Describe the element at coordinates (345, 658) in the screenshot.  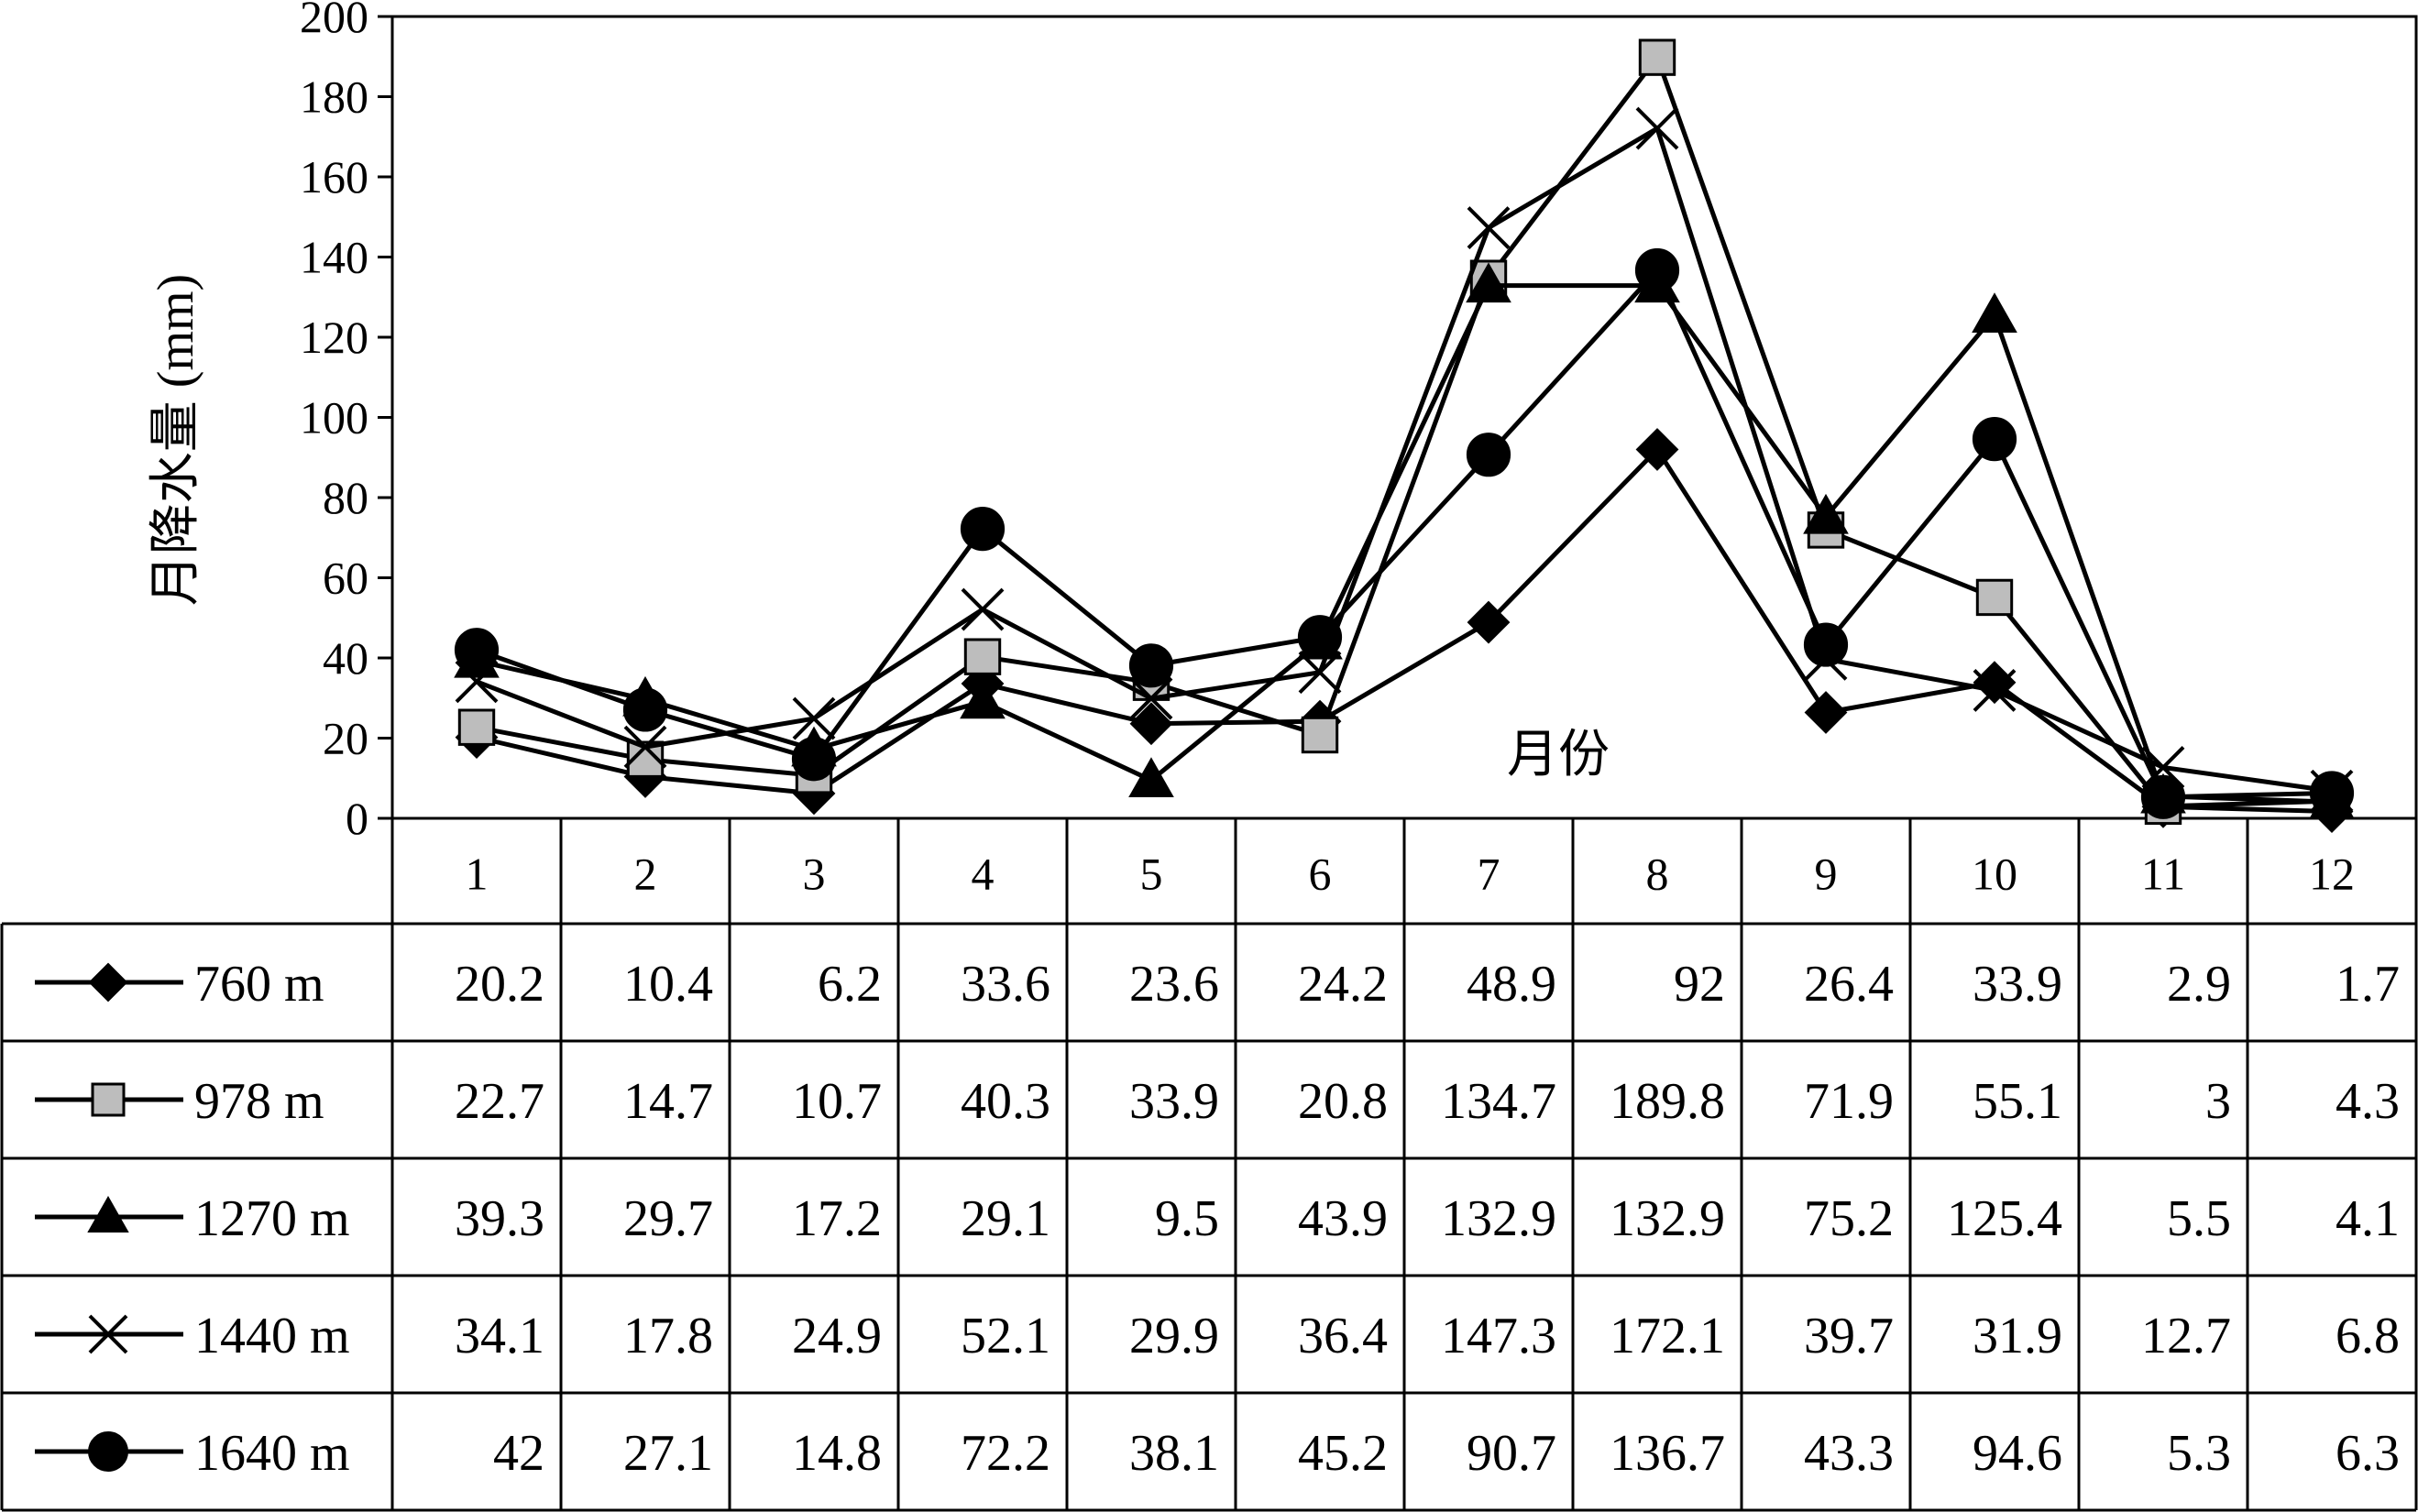
I see `y-tick-label: 40` at that location.